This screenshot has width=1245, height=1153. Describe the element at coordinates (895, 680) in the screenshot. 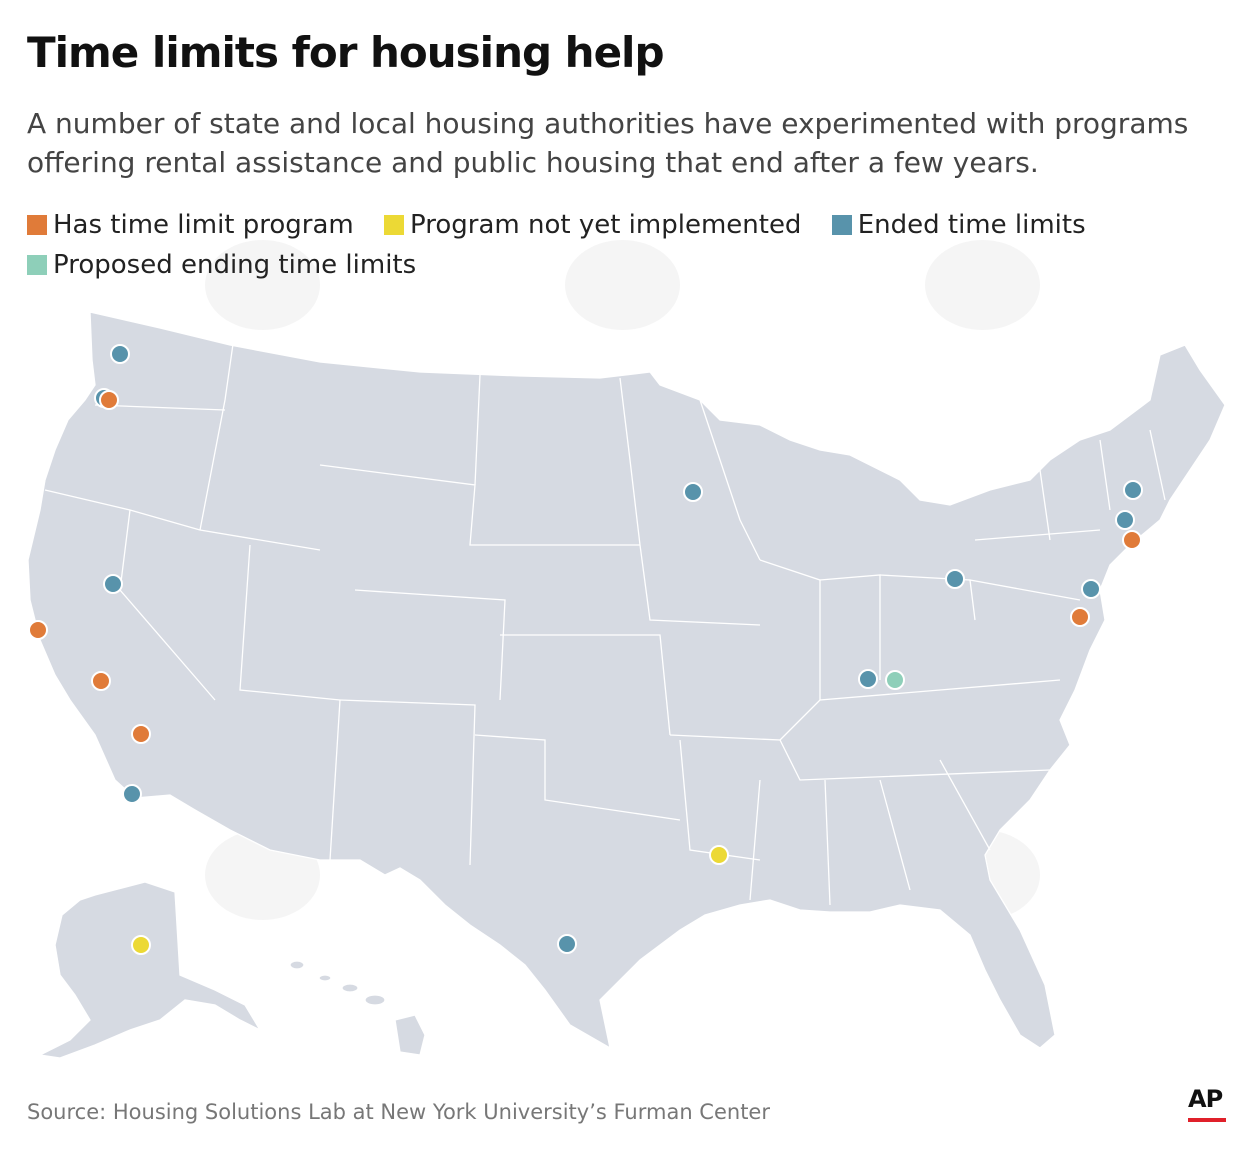

I see `marker-proposed-ending` at that location.